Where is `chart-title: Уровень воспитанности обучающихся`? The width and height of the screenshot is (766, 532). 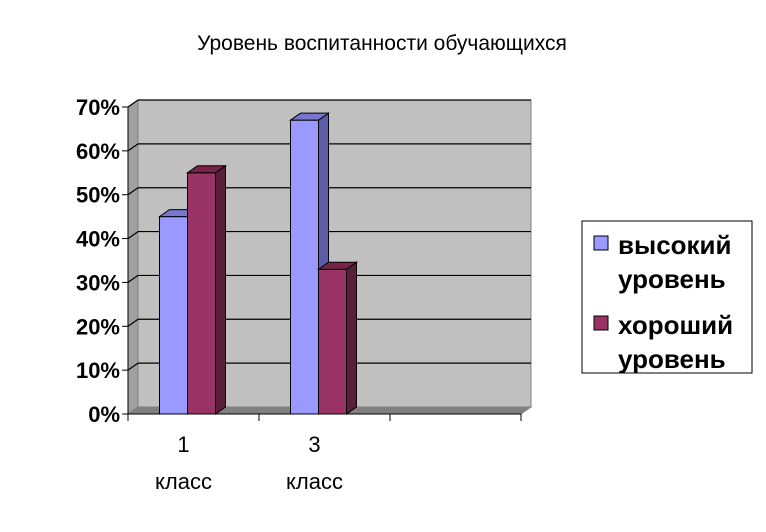
chart-title: Уровень воспитанности обучающихся is located at coordinates (382, 43).